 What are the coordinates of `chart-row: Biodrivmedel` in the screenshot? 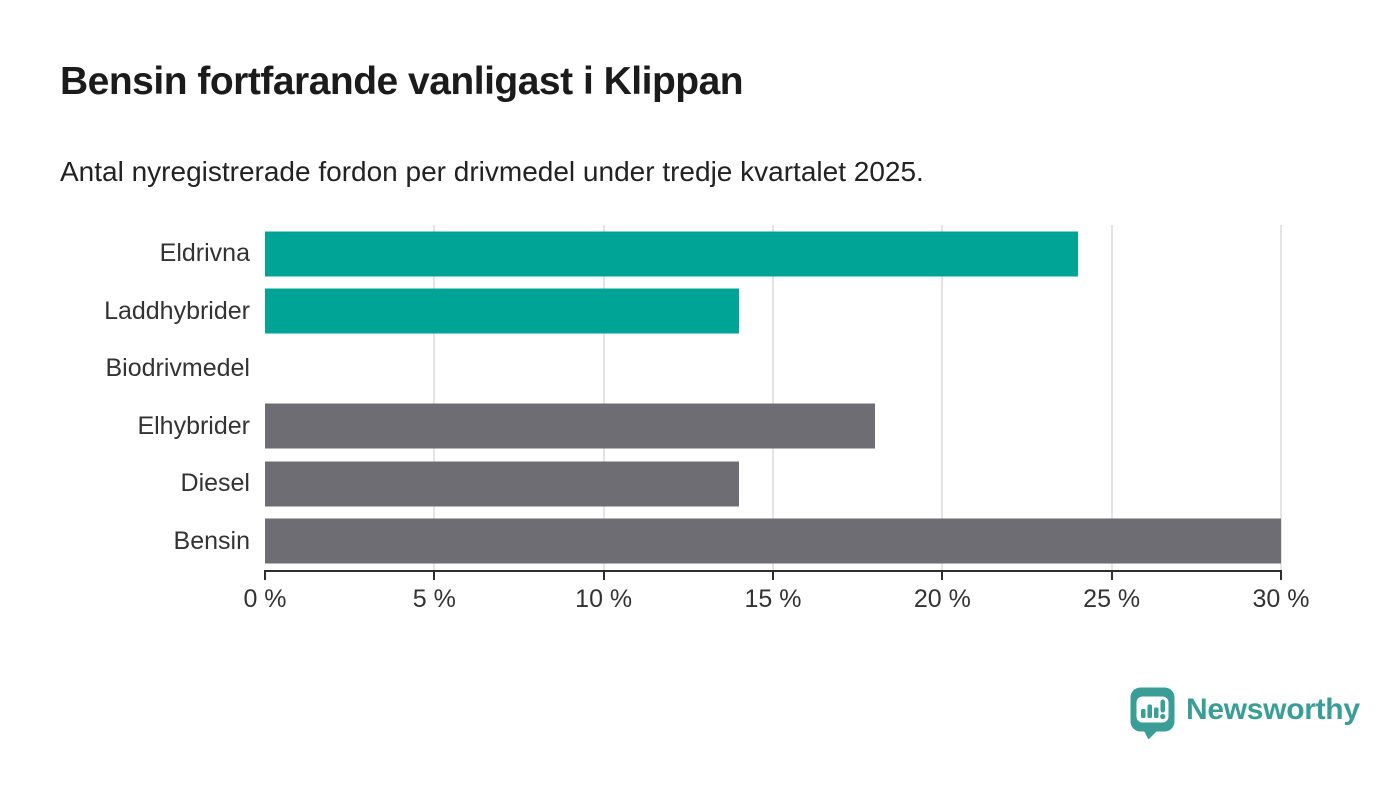 It's located at (670, 369).